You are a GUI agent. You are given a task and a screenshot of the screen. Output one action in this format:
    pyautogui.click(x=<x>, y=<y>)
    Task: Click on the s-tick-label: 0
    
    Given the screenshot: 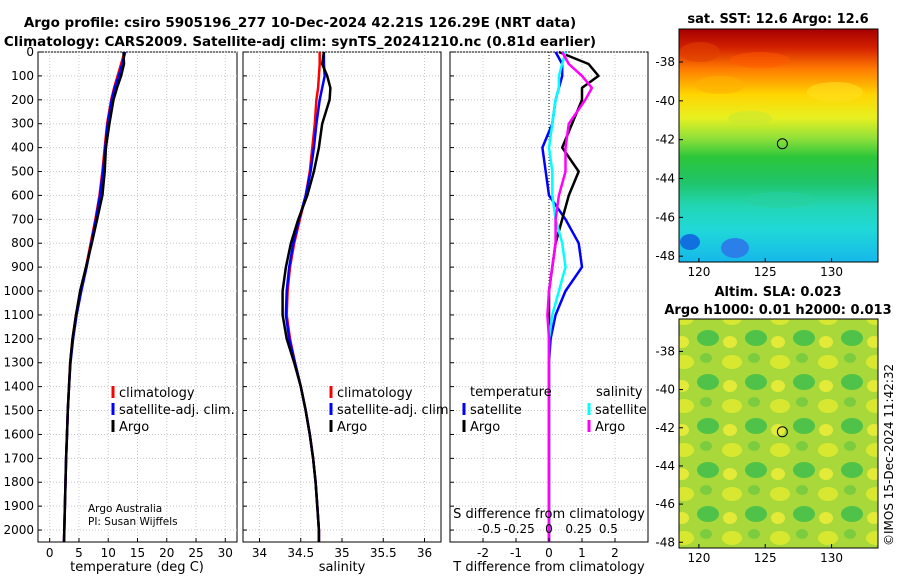 What is the action you would take?
    pyautogui.click(x=549, y=529)
    